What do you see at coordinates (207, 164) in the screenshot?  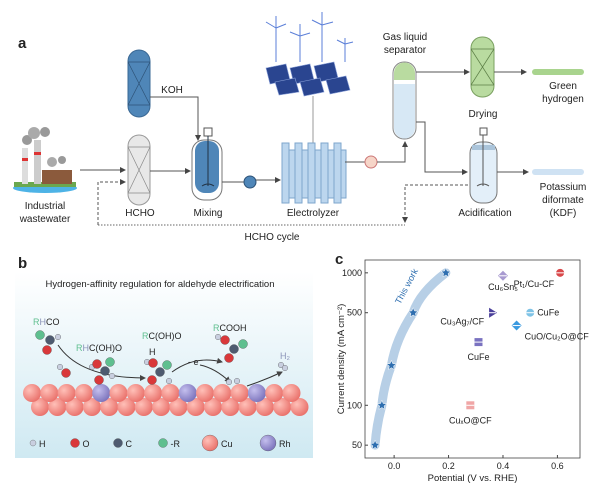 I see `mixing-vessel-icon` at bounding box center [207, 164].